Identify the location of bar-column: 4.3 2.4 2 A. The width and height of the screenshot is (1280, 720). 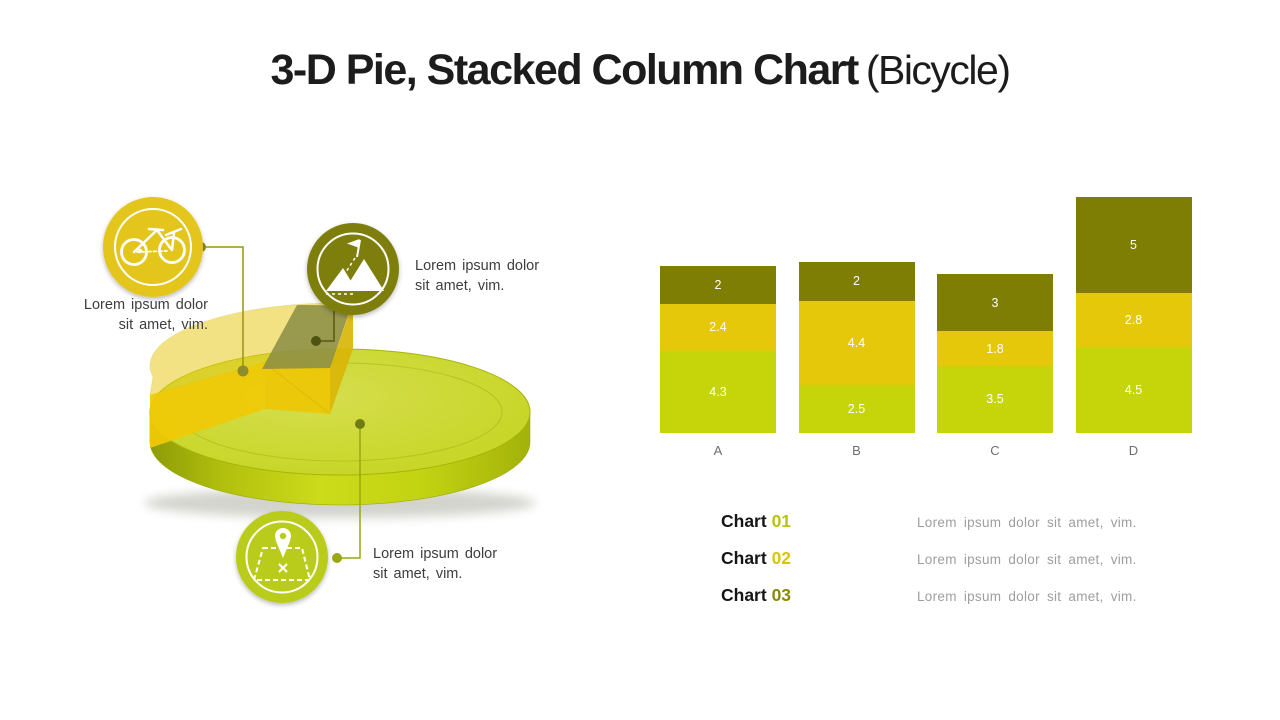
(718, 362).